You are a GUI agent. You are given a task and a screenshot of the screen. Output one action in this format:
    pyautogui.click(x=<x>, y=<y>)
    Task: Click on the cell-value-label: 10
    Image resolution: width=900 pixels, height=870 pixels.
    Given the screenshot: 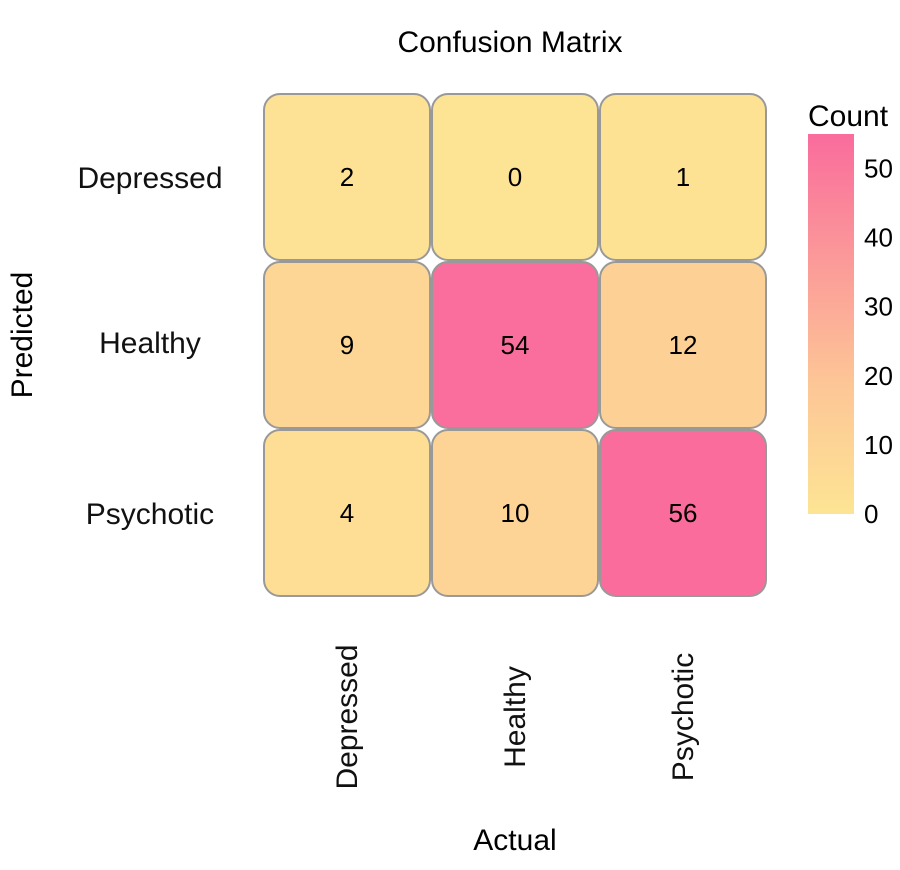 What is the action you would take?
    pyautogui.click(x=515, y=513)
    